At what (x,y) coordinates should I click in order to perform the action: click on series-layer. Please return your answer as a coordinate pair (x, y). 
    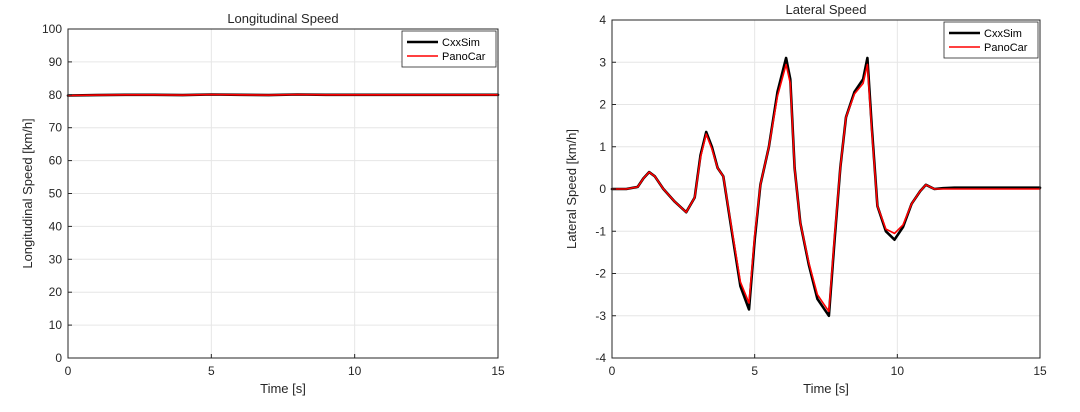
    Looking at the image, I should click on (283, 95).